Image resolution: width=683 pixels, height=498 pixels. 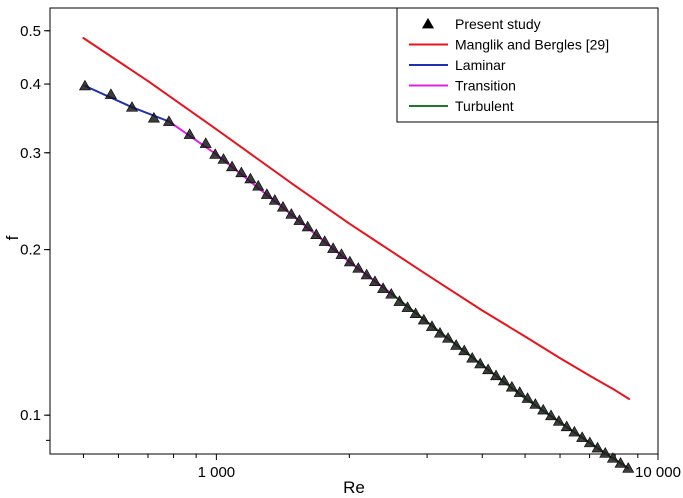 I want to click on legend-label-present-study: Present study, so click(x=498, y=24).